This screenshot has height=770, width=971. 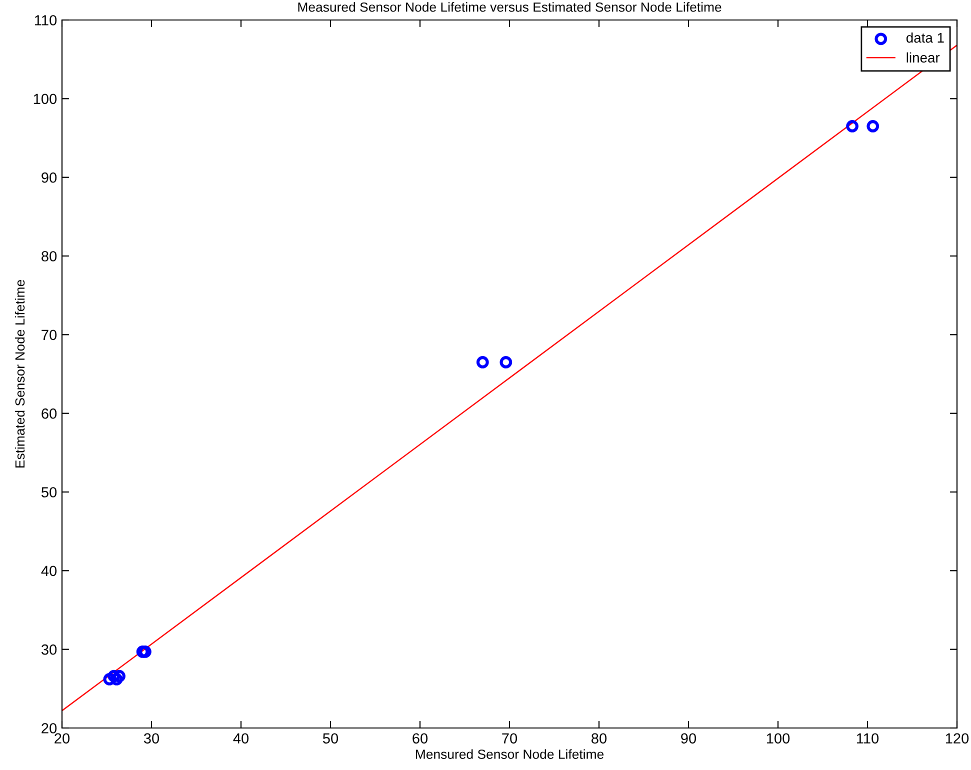 I want to click on x-tick-label: 90, so click(x=688, y=738).